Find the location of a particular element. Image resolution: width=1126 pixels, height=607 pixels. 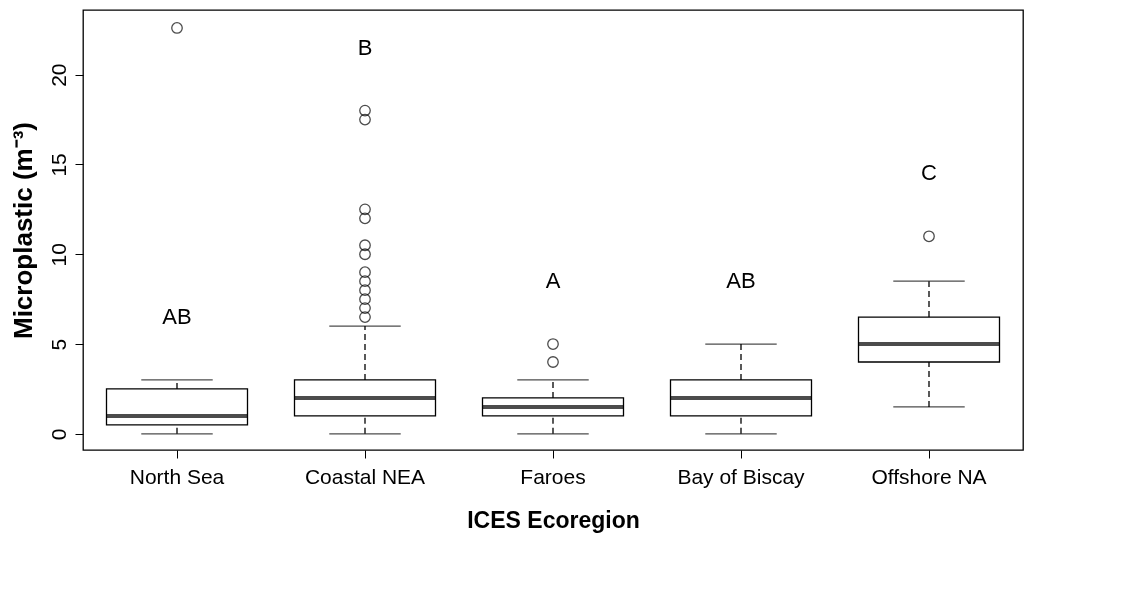

x-tick-label: Bay of Biscay is located at coordinates (741, 476).